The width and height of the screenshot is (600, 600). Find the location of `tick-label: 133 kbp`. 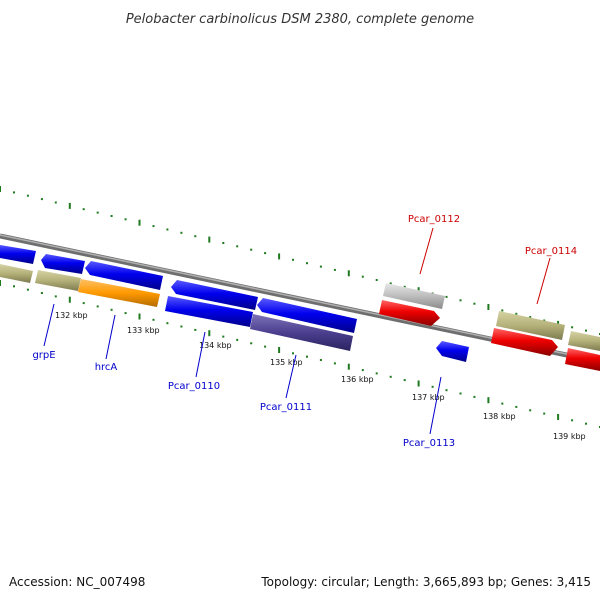

tick-label: 133 kbp is located at coordinates (143, 330).